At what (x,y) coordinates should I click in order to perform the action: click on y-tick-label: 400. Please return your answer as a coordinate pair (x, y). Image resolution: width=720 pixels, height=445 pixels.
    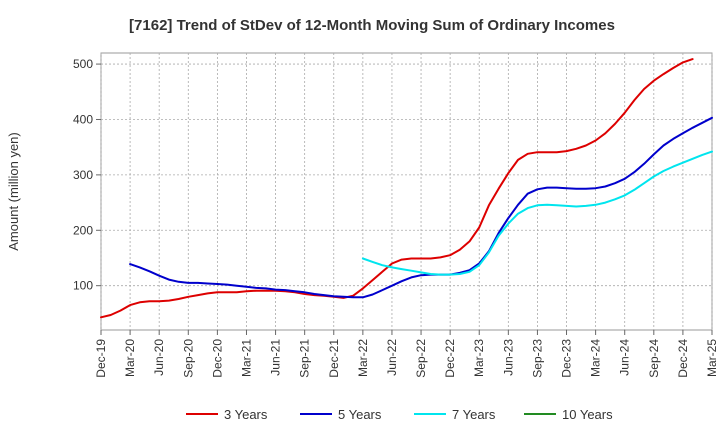
    Looking at the image, I should click on (83, 119).